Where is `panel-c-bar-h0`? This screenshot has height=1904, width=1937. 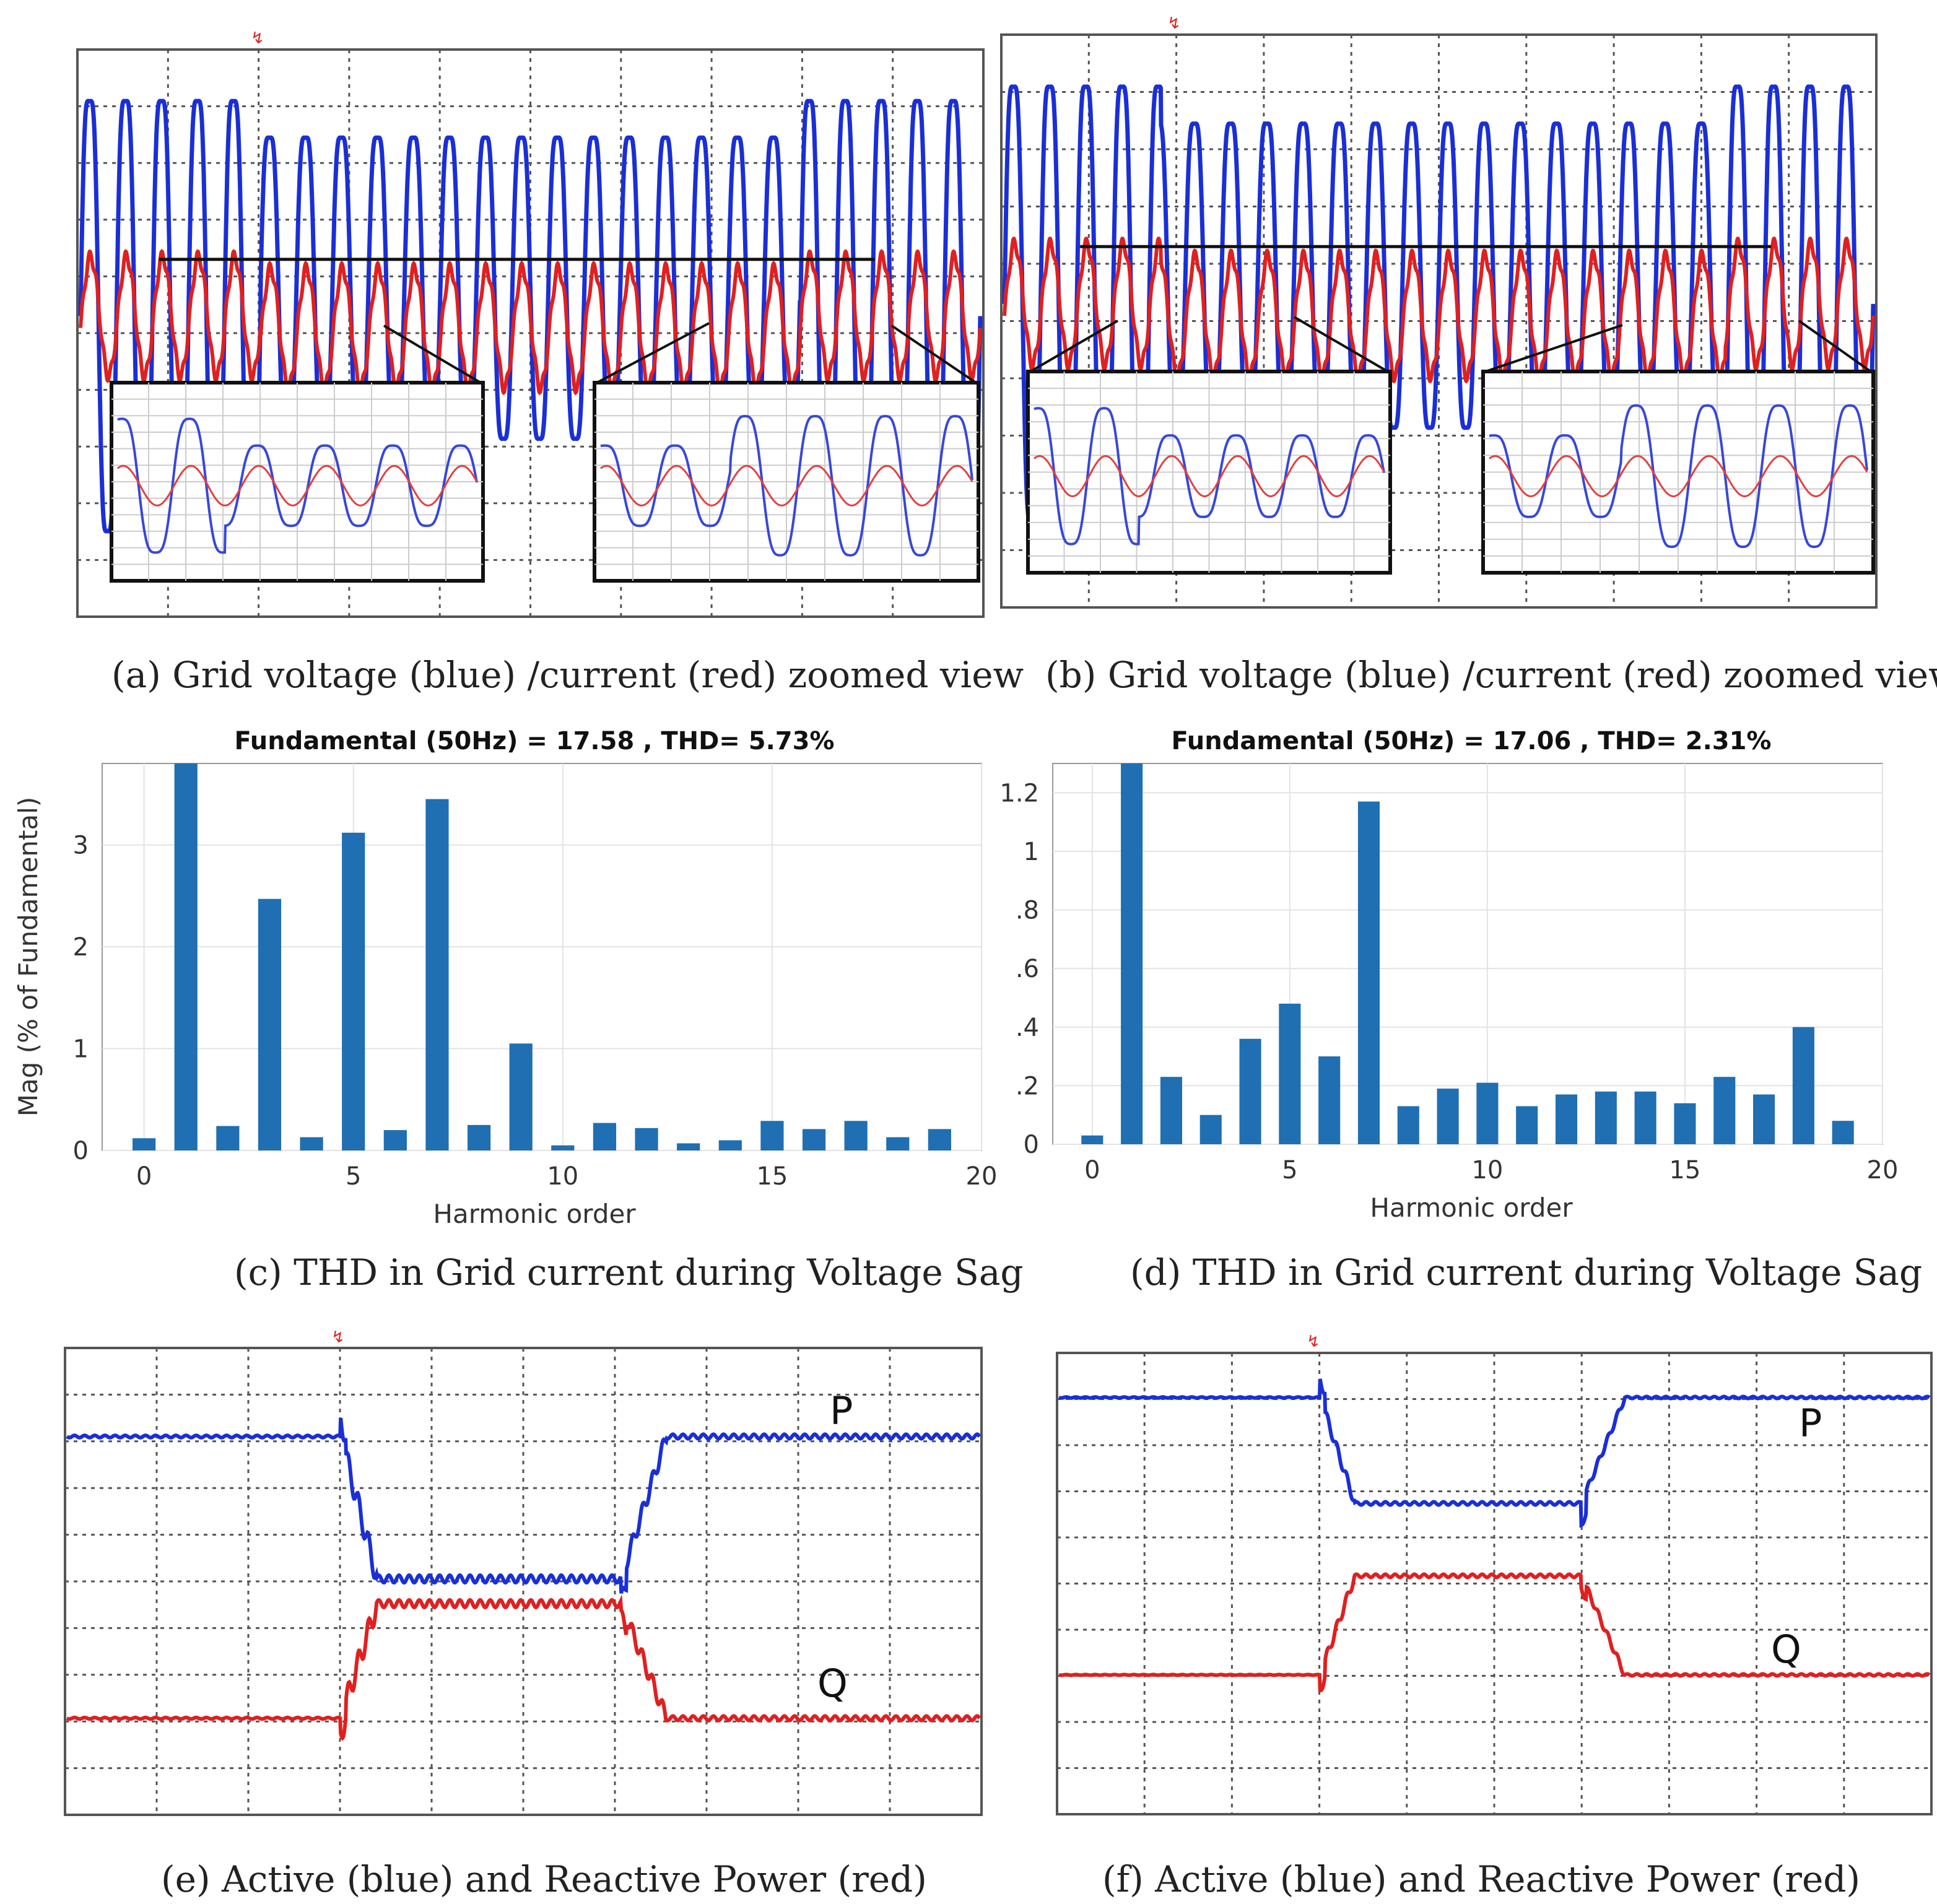
panel-c-bar-h0 is located at coordinates (145, 1144).